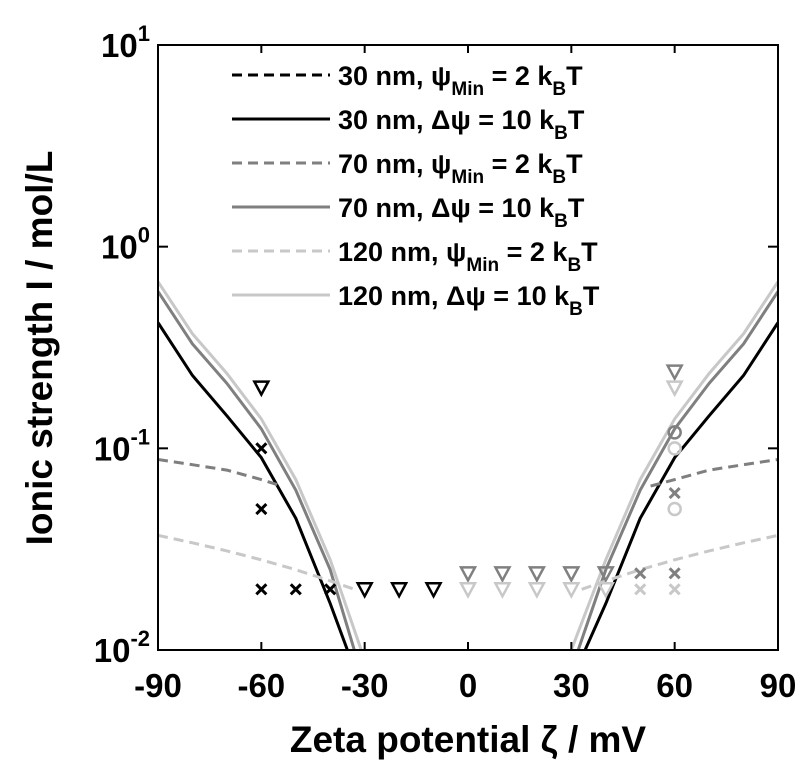 This screenshot has height=776, width=810. Describe the element at coordinates (559, 89) in the screenshot. I see `legend-label-part-0-3: B` at that location.